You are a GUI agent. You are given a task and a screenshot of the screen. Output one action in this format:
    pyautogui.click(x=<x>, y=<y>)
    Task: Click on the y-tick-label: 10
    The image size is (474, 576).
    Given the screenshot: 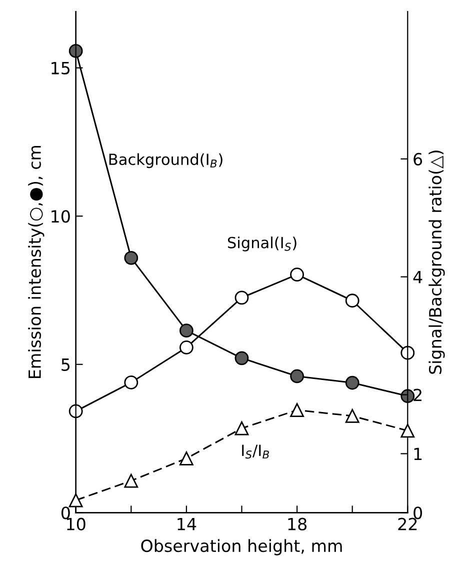 What is the action you would take?
    pyautogui.click(x=61, y=216)
    